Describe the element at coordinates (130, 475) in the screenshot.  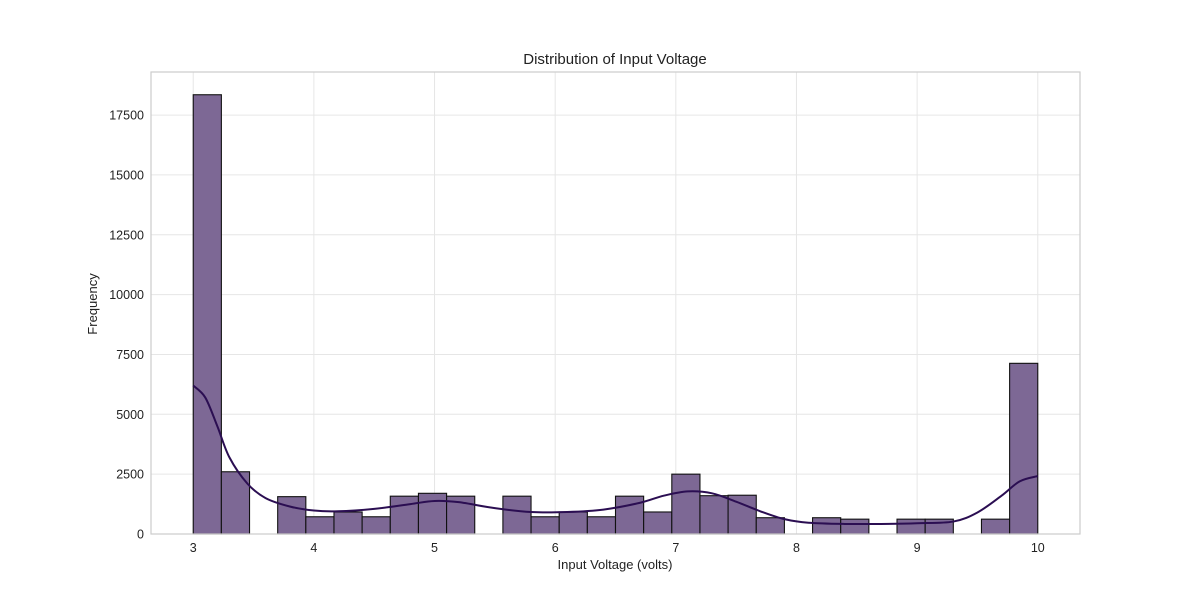
I see `y-tick-label: 2500` at that location.